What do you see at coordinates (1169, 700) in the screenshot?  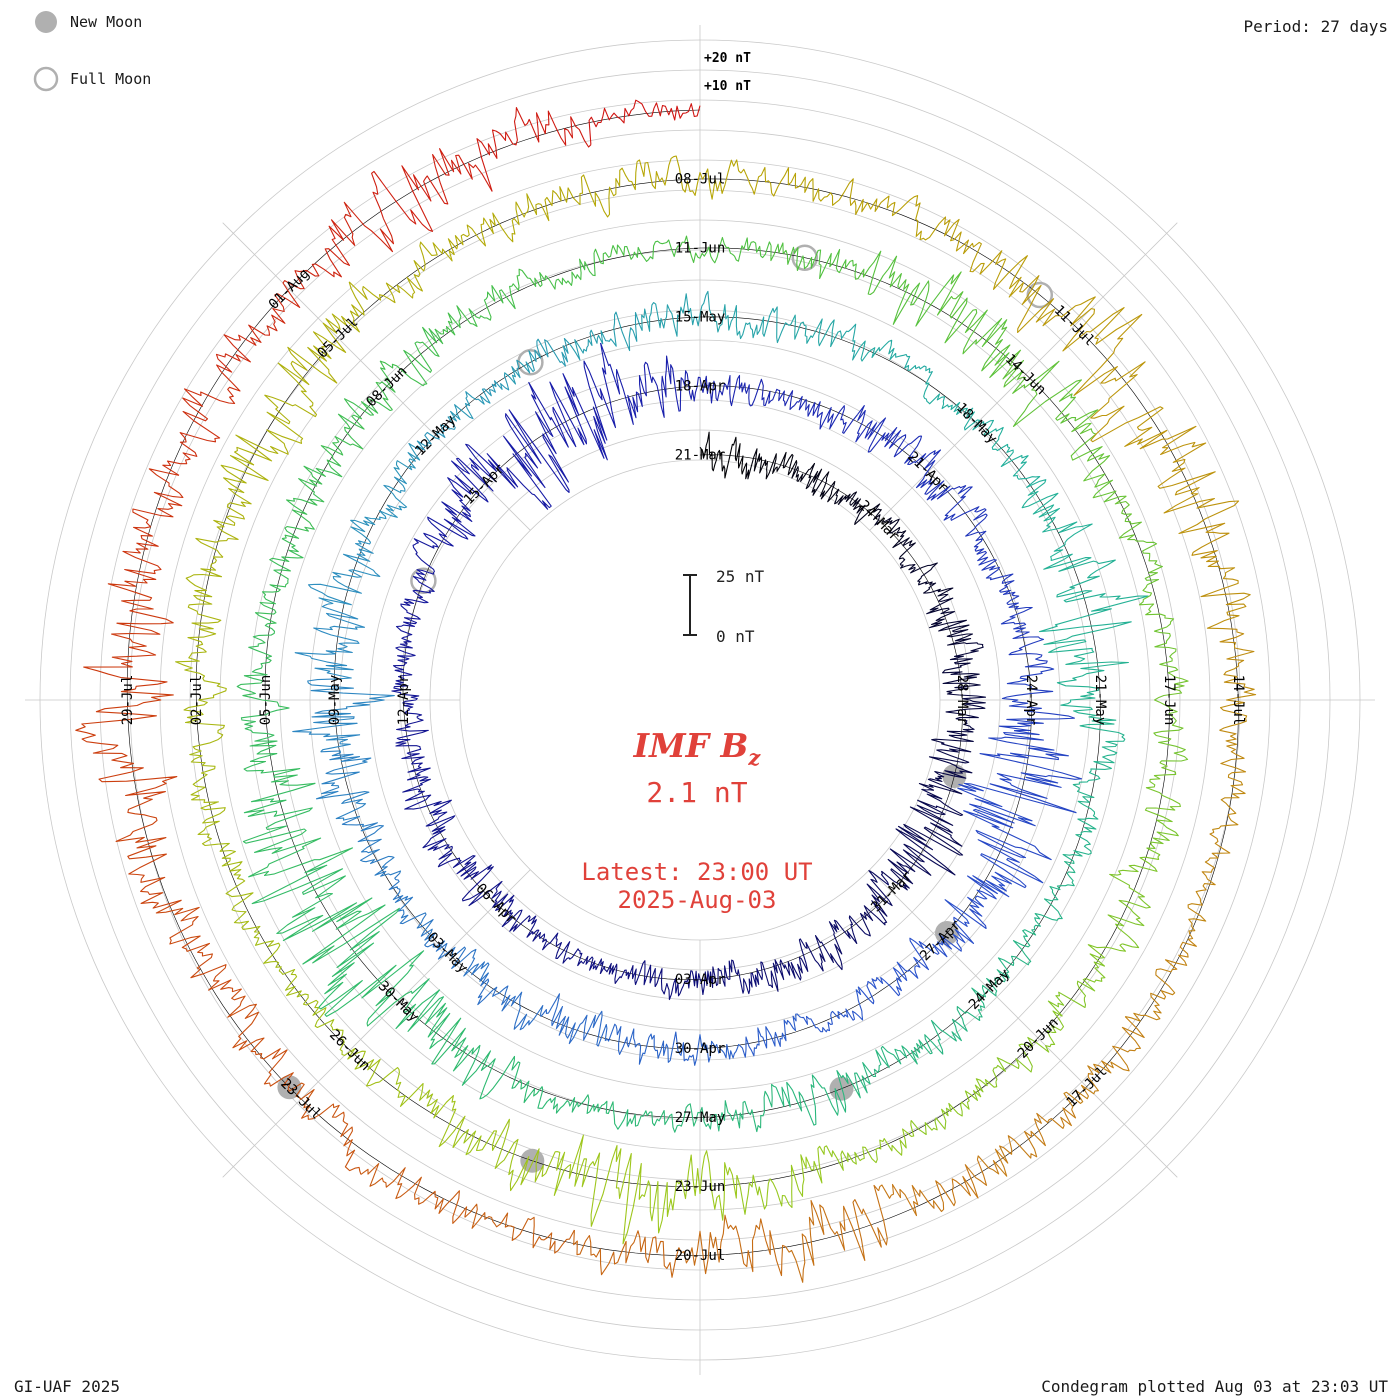 I see `date-label: 17-Jun` at bounding box center [1169, 700].